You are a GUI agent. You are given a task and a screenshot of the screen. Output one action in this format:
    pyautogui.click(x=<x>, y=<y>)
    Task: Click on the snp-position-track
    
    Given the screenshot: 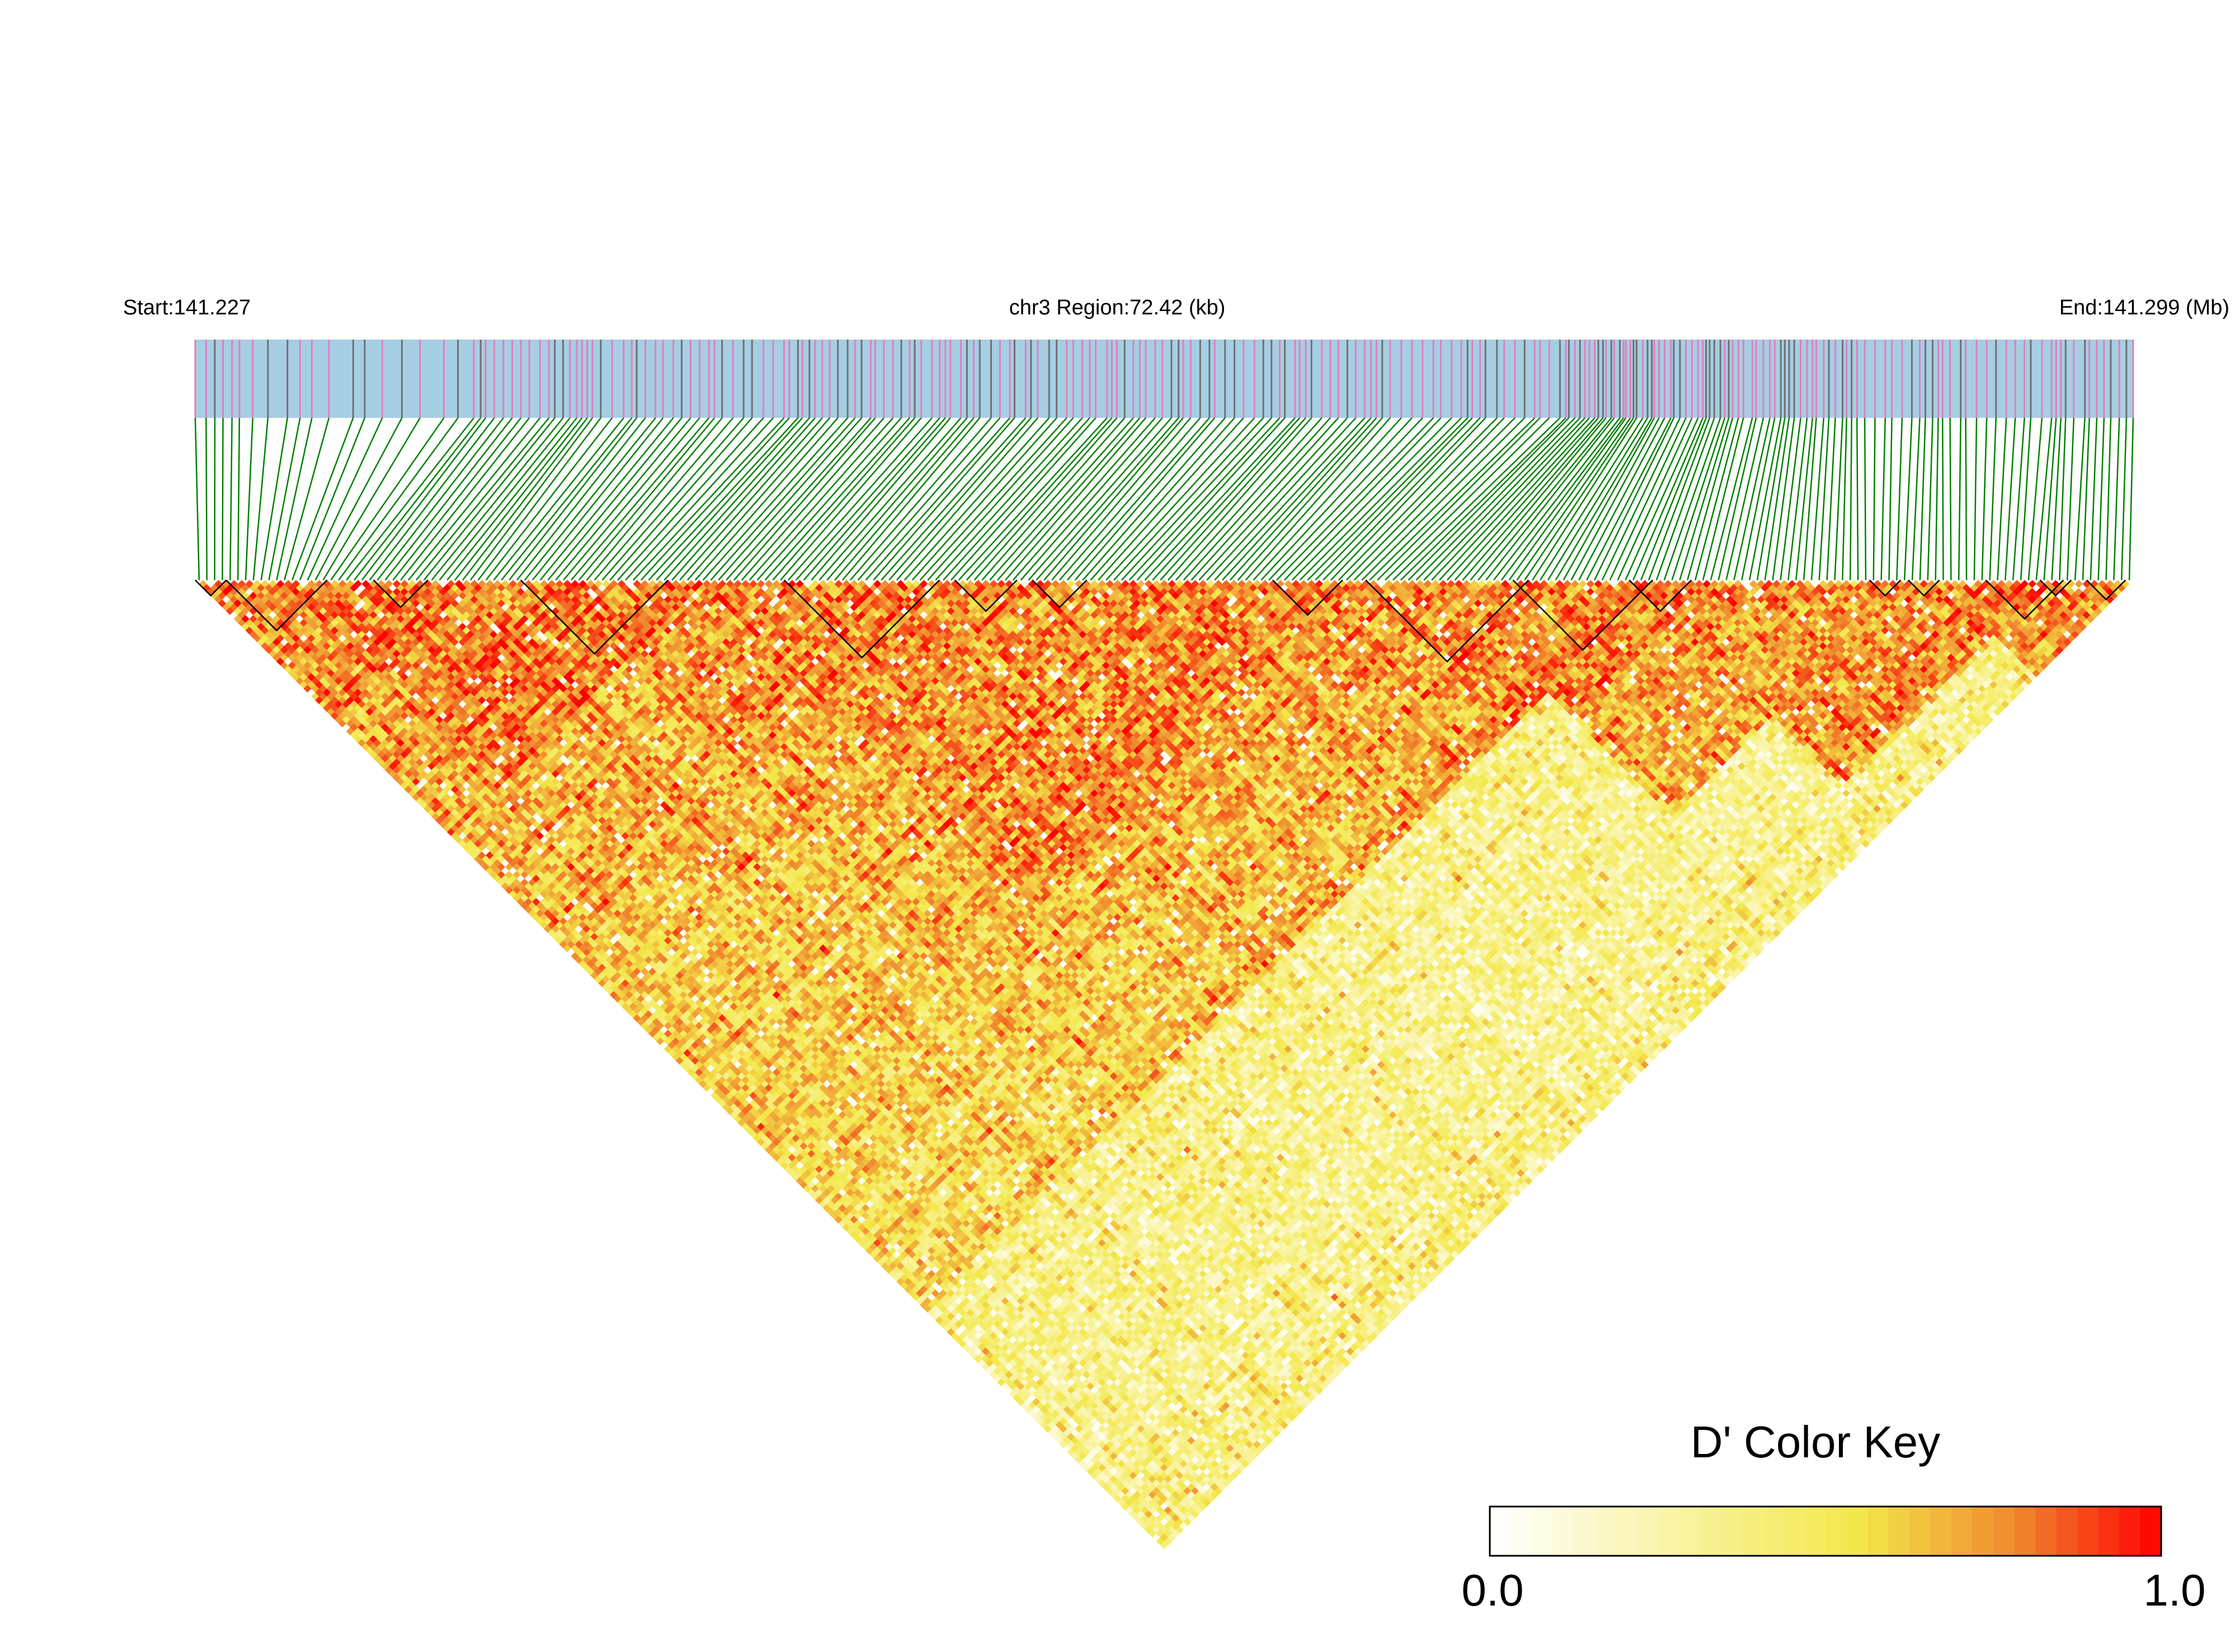 What is the action you would take?
    pyautogui.click(x=1164, y=379)
    